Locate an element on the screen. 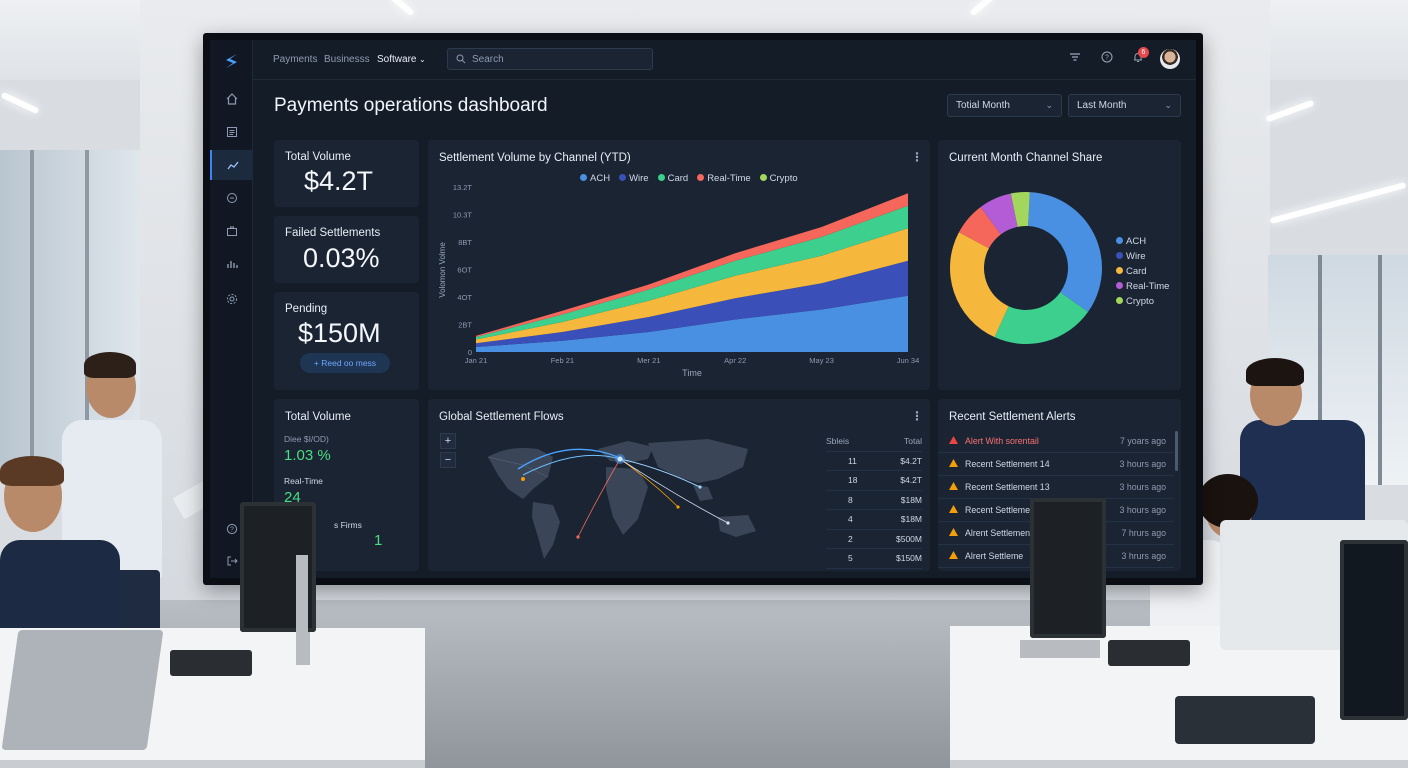 The width and height of the screenshot is (1408, 768). alert-item: Recent Settlement 14 3 hours ago is located at coordinates (1056, 464).